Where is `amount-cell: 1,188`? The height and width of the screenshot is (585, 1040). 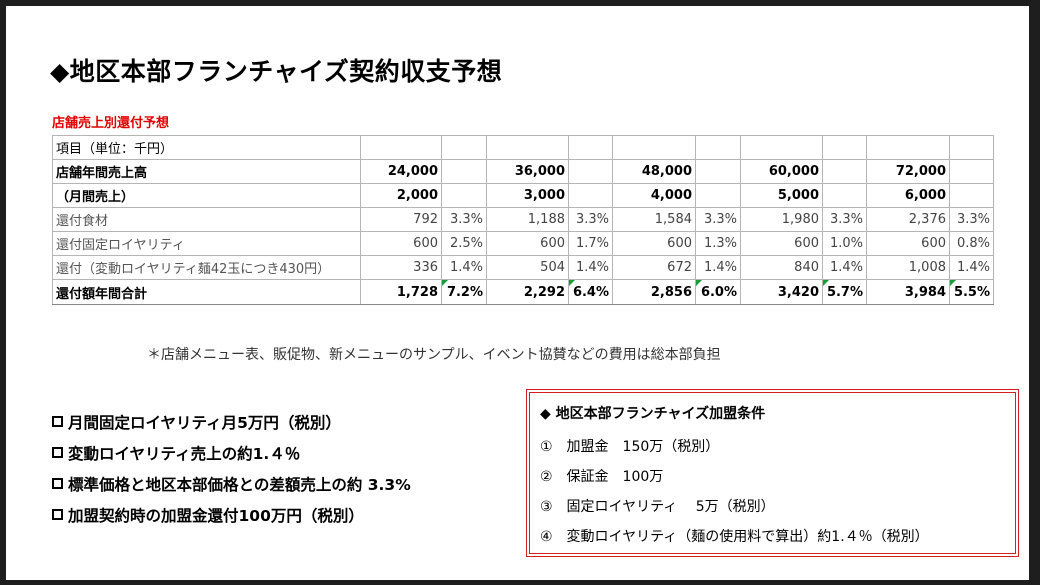
amount-cell: 1,188 is located at coordinates (527, 219).